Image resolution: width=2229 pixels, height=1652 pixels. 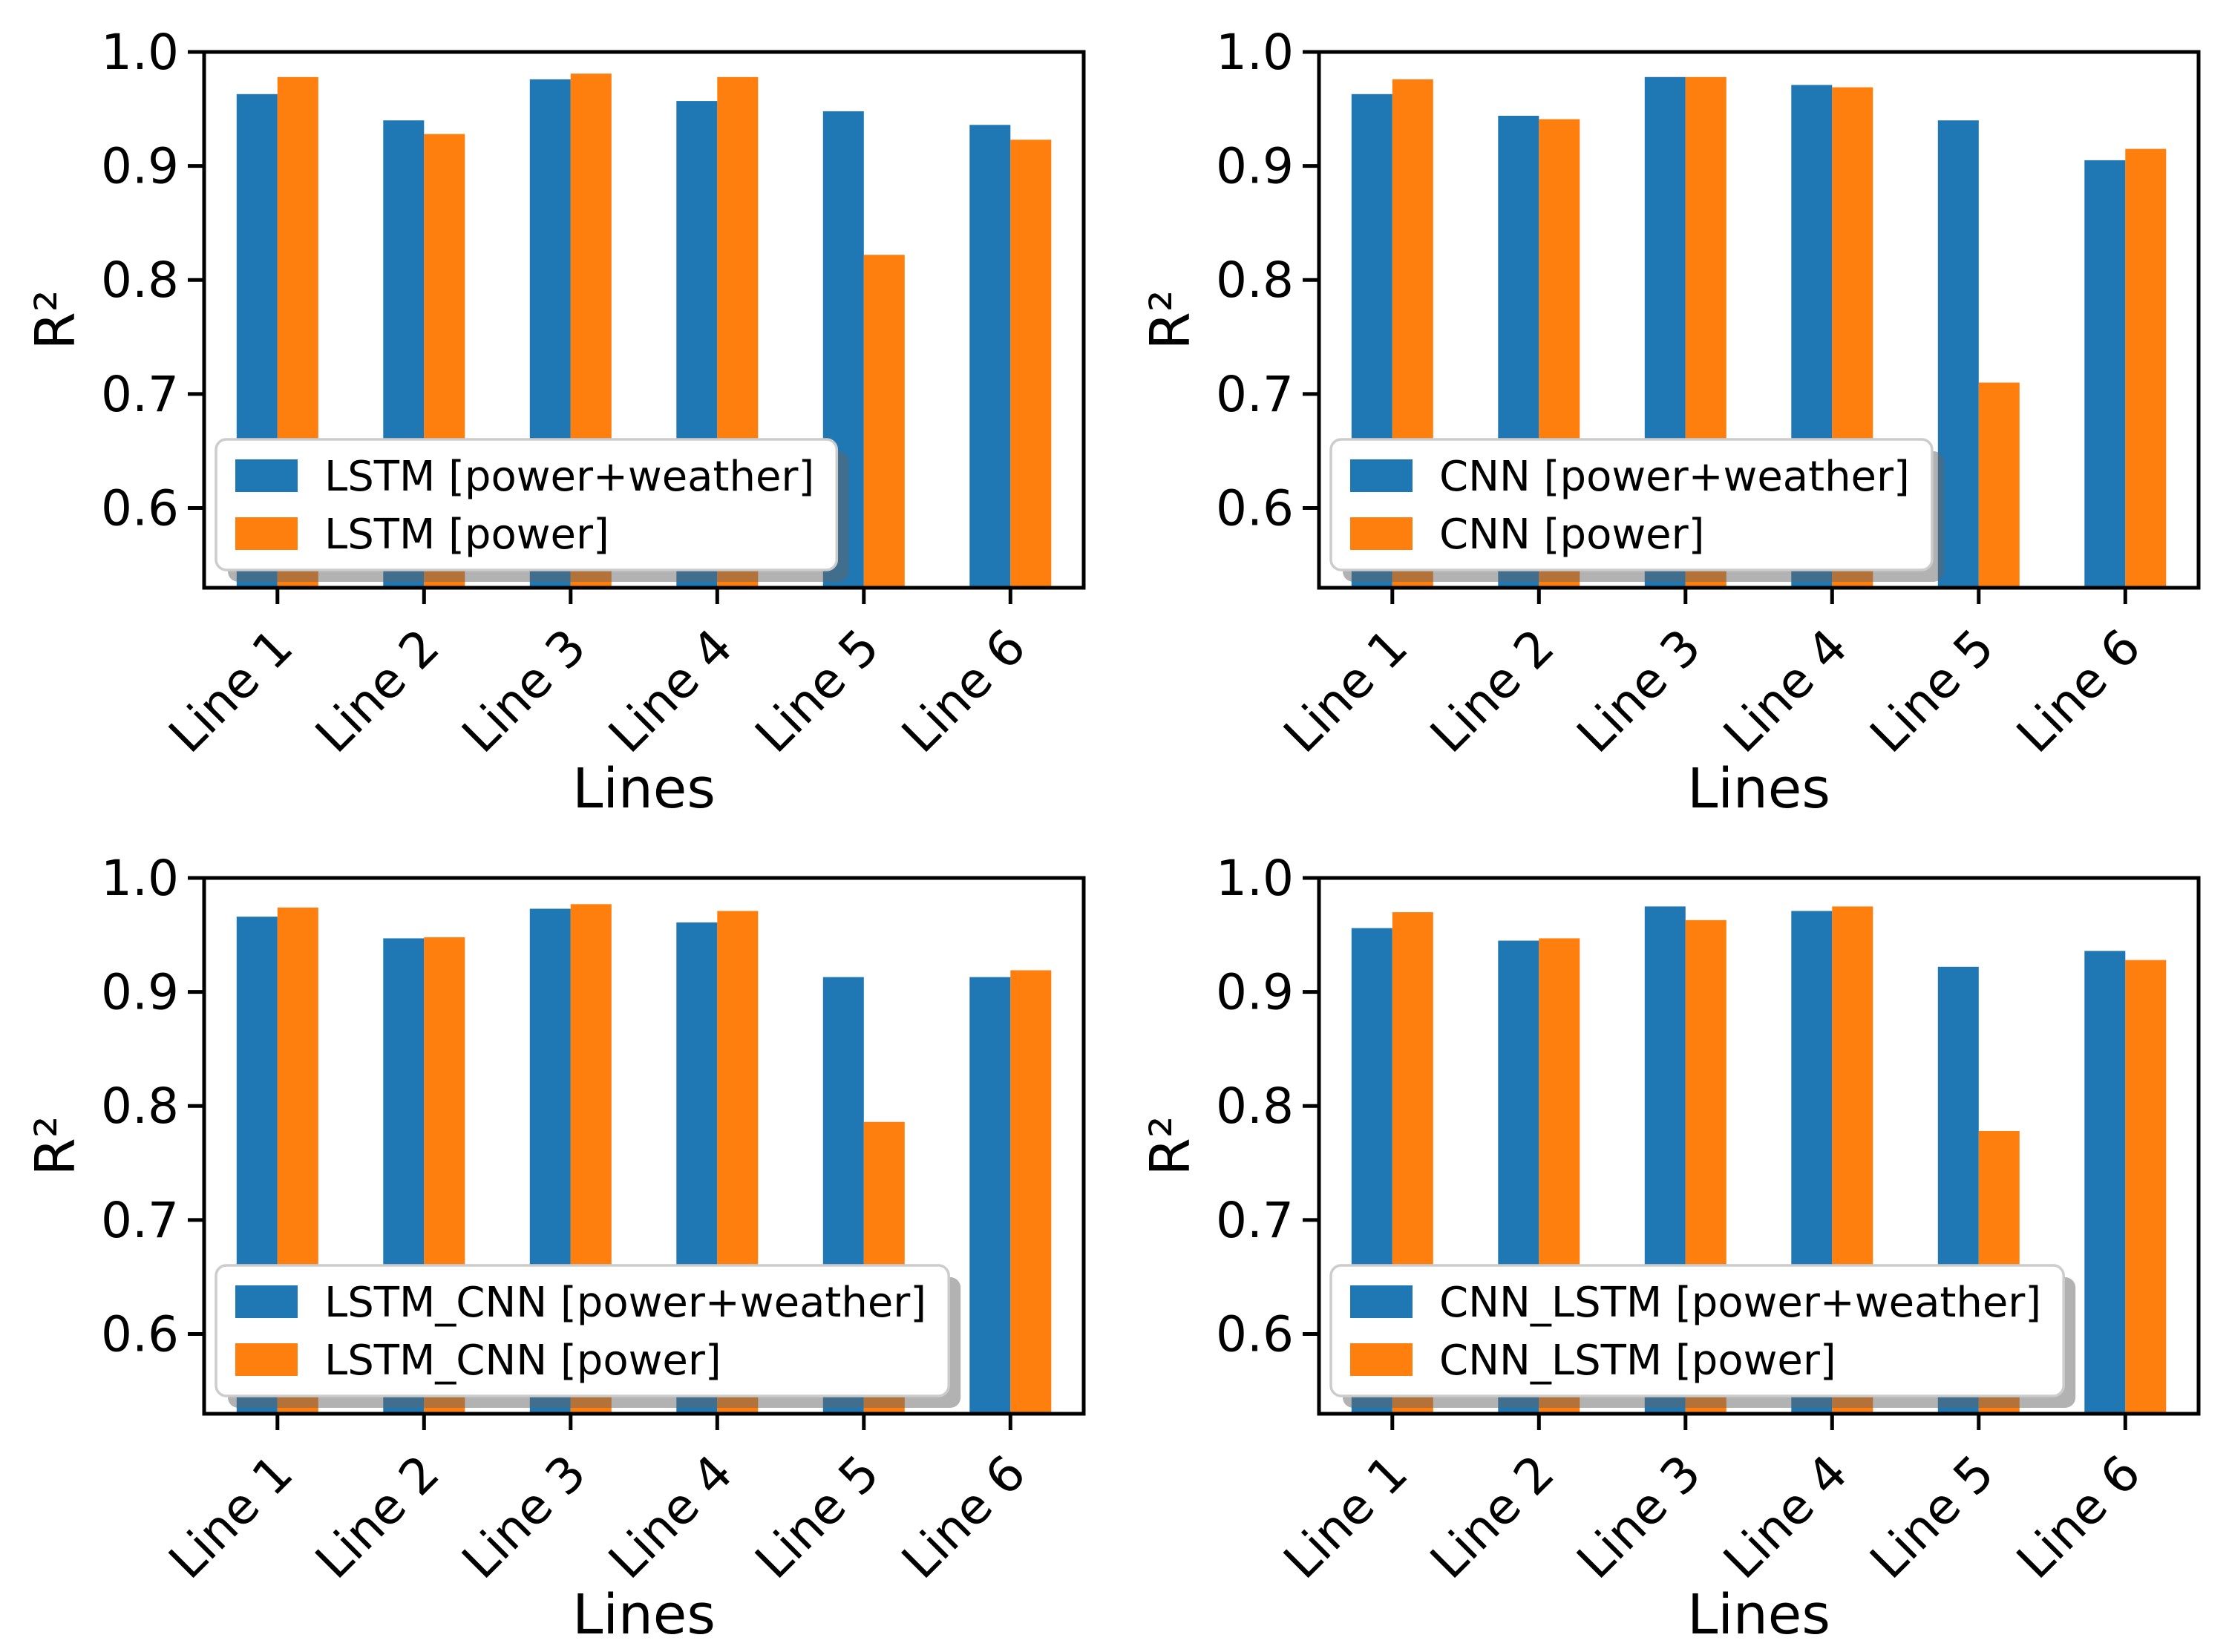 I want to click on legend: LSTM [power+weather] LSTM [power], so click(x=532, y=510).